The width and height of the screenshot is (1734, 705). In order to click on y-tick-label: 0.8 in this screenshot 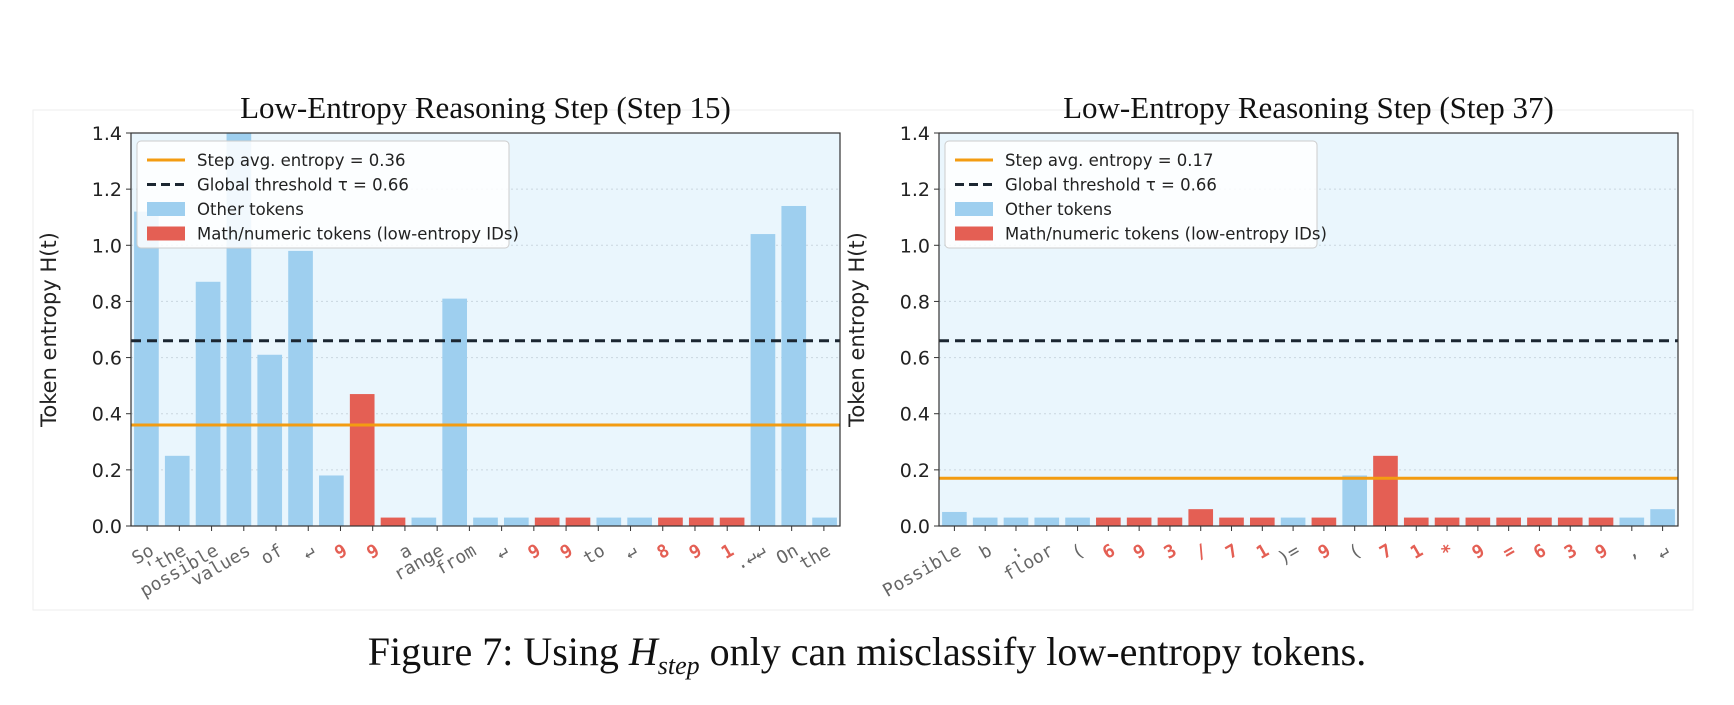, I will do `click(107, 302)`.